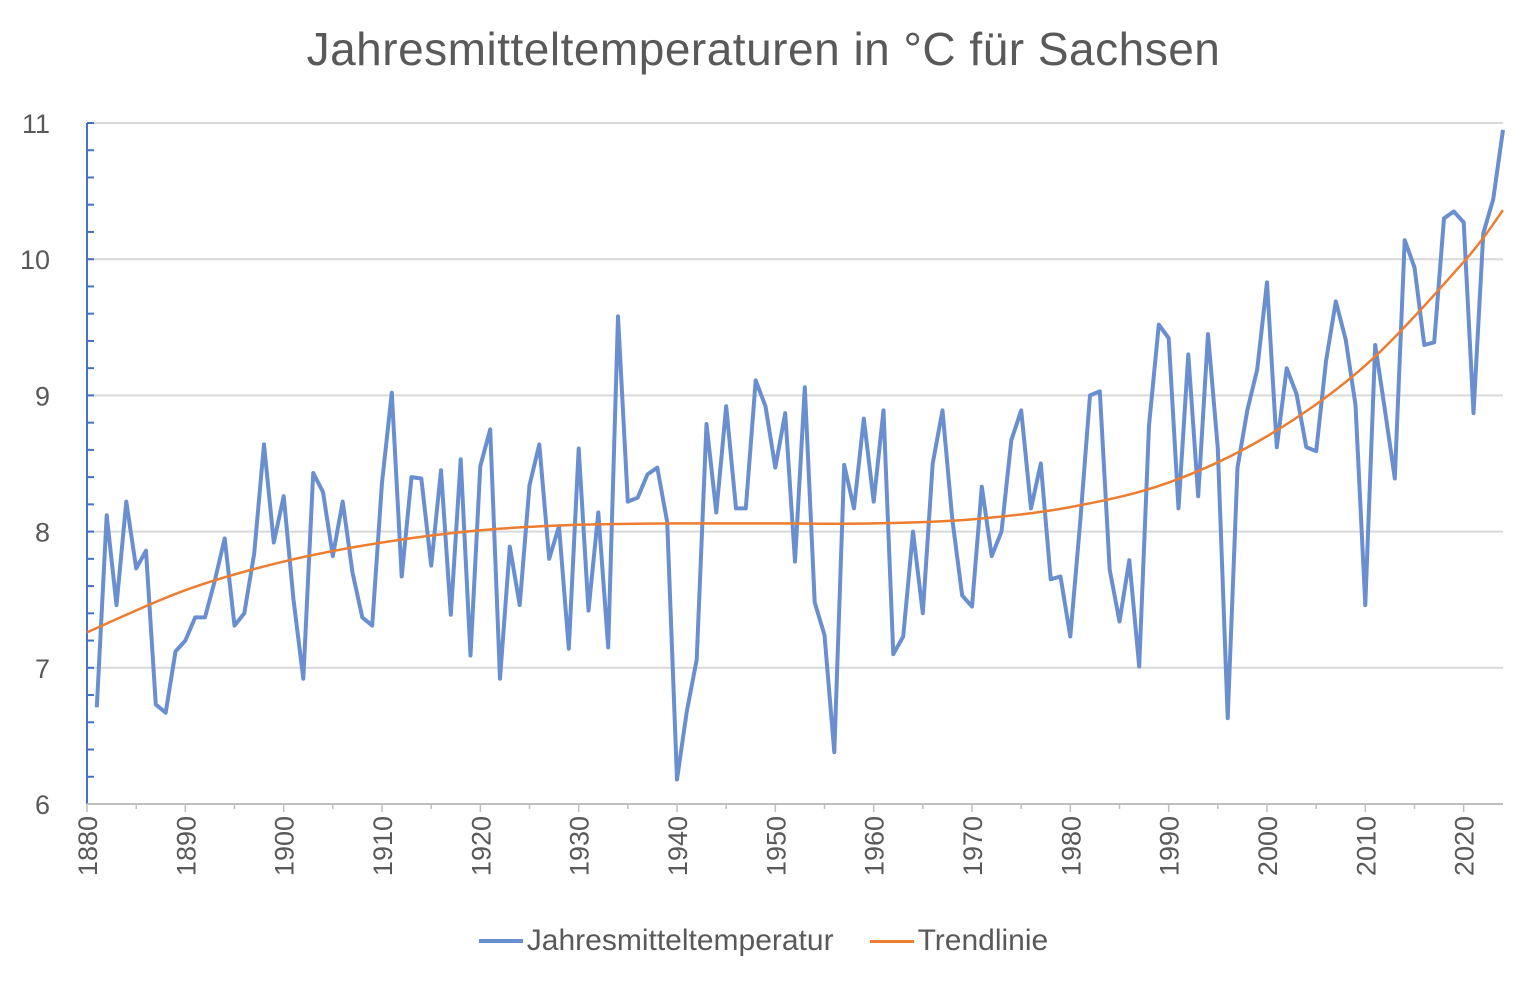 The height and width of the screenshot is (987, 1527). I want to click on x-tick-label: 2000, so click(1268, 846).